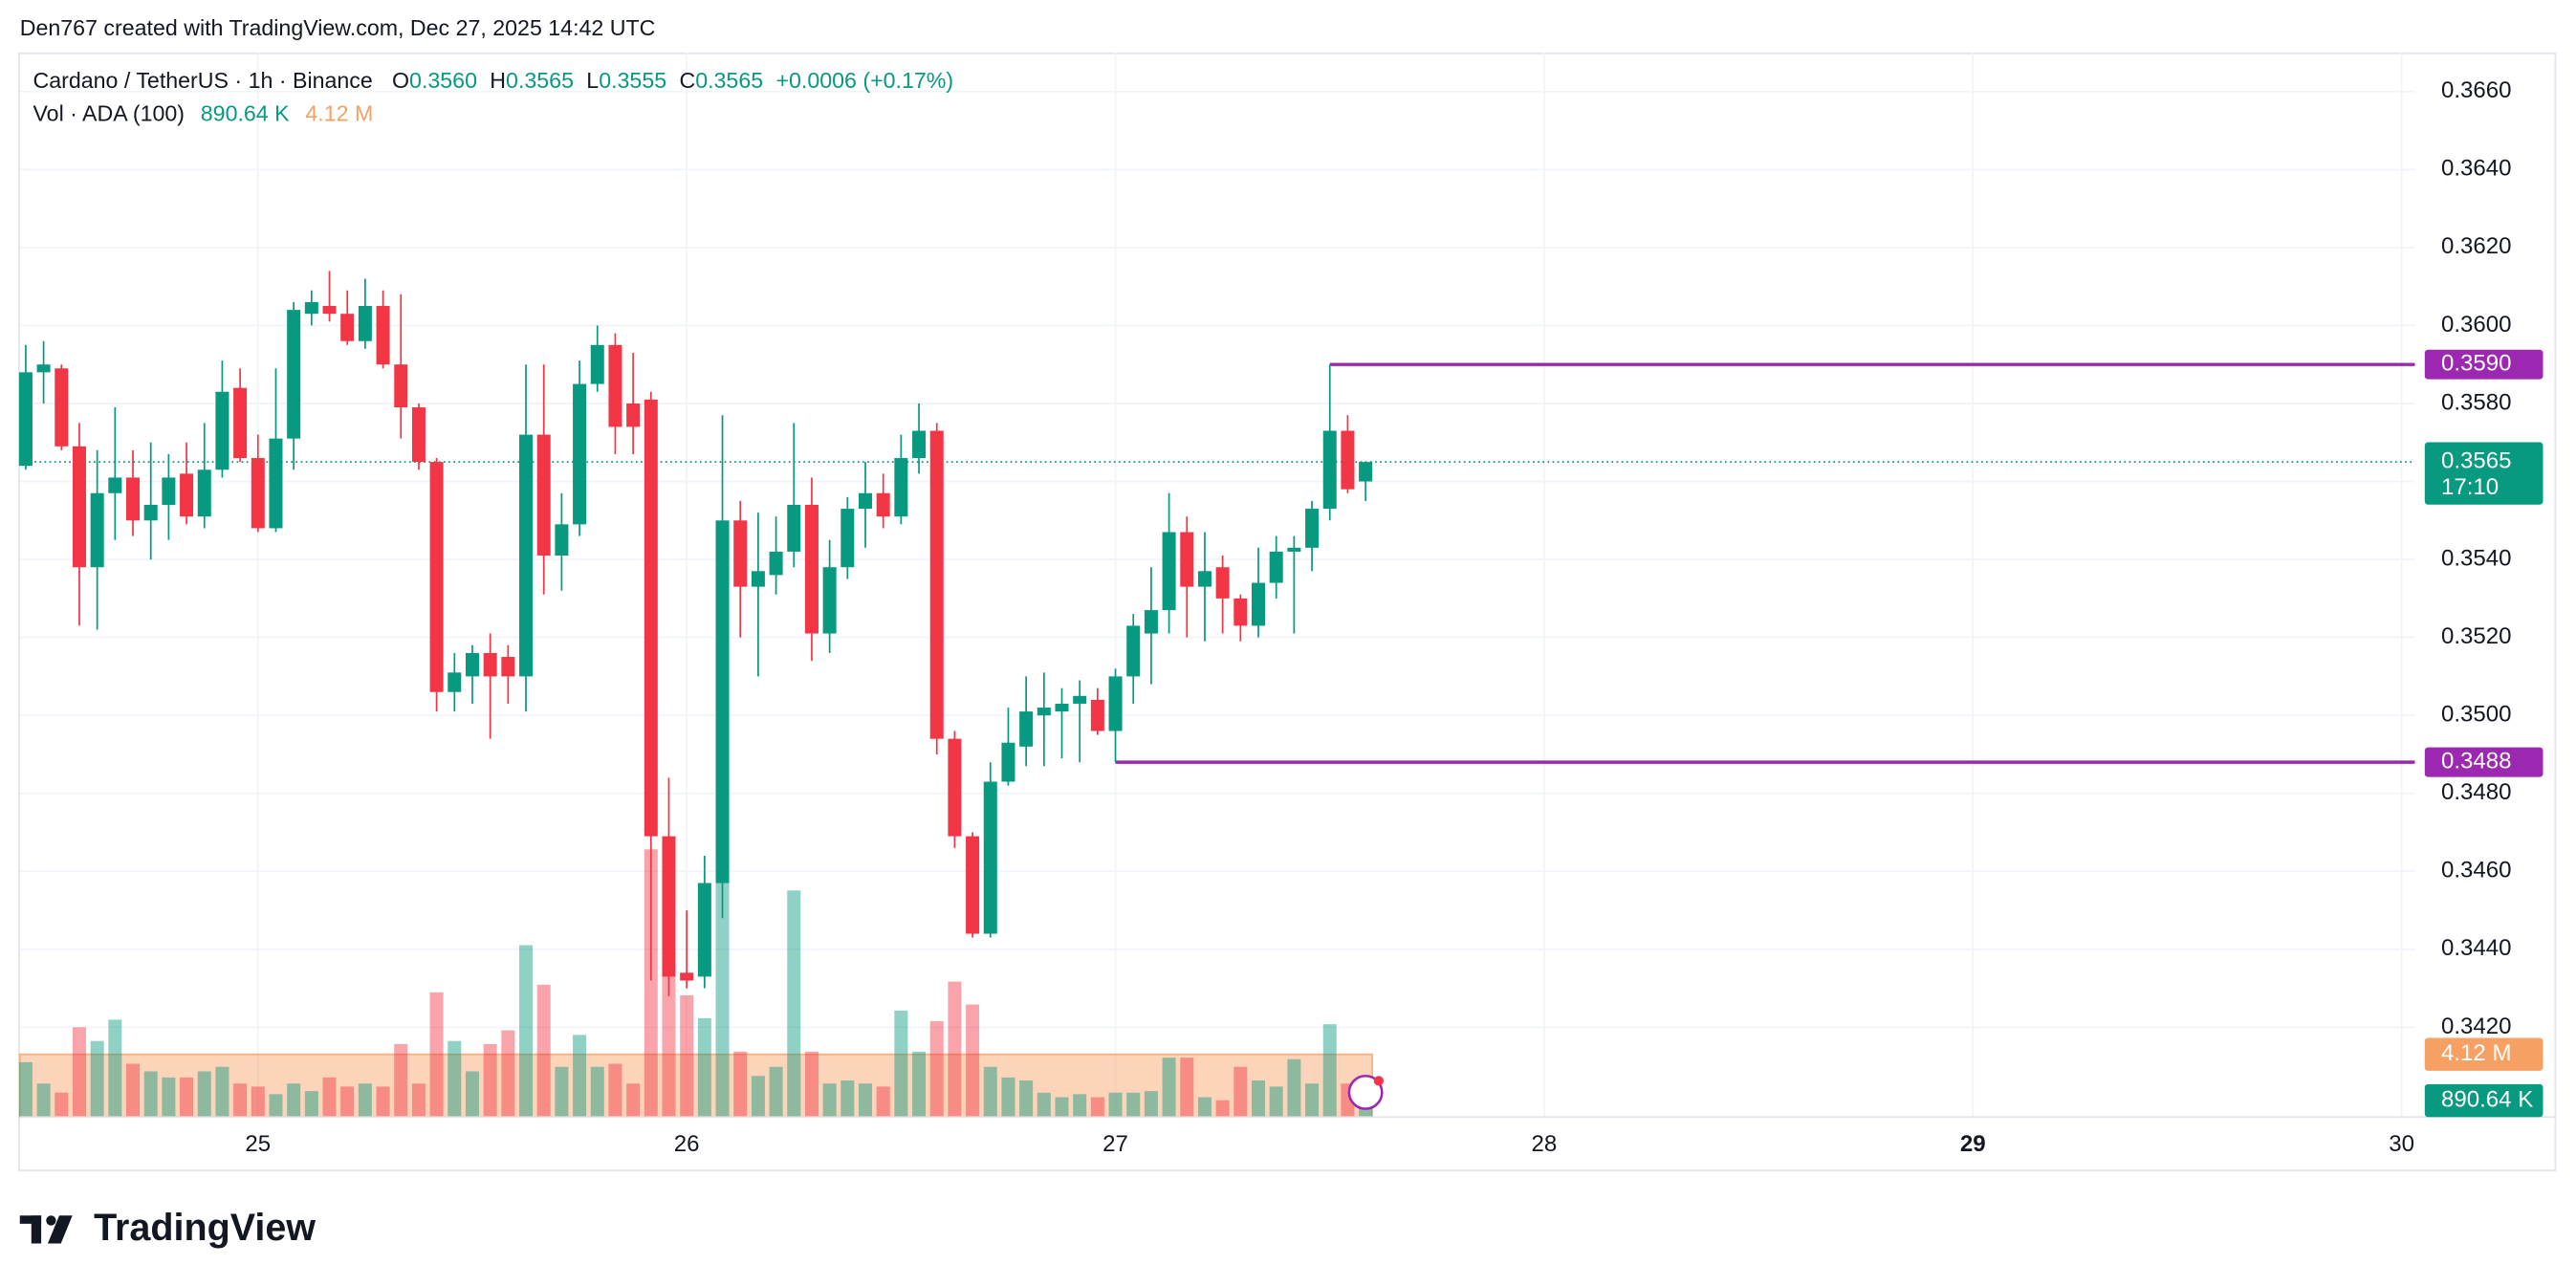  I want to click on y-tick-label: 0.3440, so click(2476, 948).